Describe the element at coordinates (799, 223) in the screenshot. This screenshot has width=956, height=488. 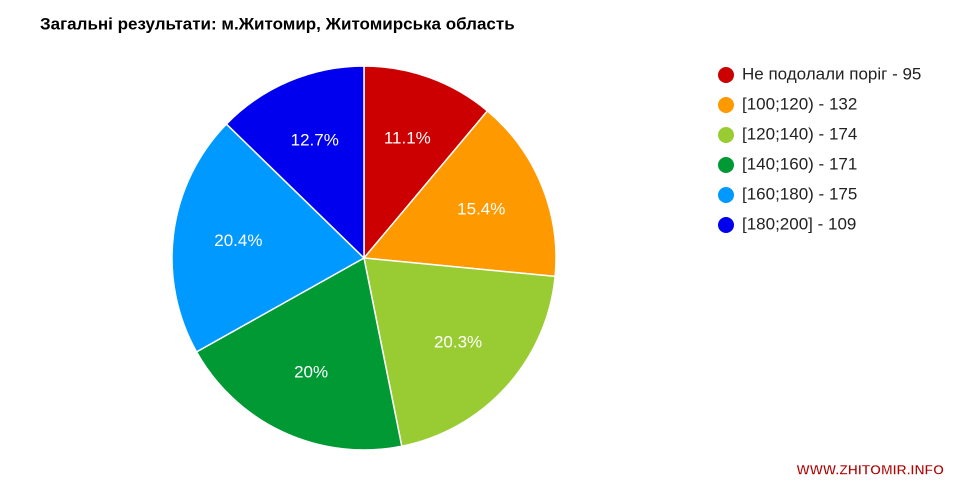
I see `legend-label: [180;200] - 109` at that location.